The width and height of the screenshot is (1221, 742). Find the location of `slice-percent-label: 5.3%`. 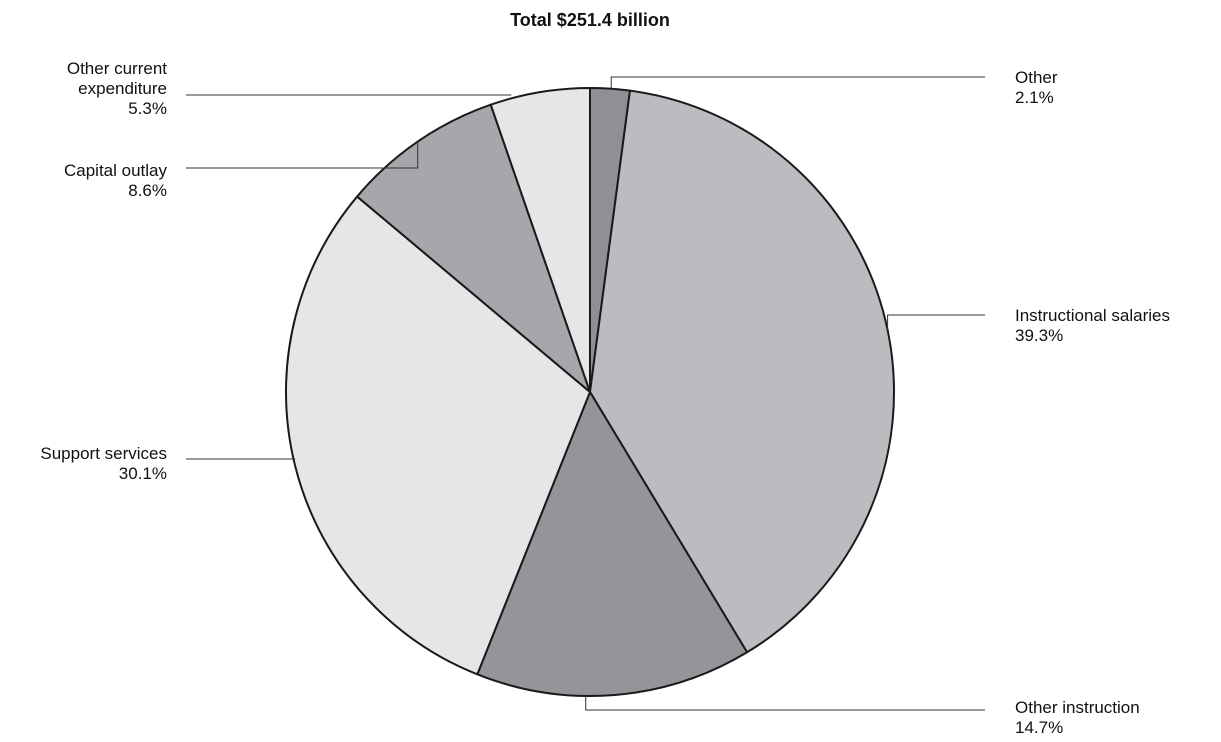

slice-percent-label: 5.3% is located at coordinates (147, 108).